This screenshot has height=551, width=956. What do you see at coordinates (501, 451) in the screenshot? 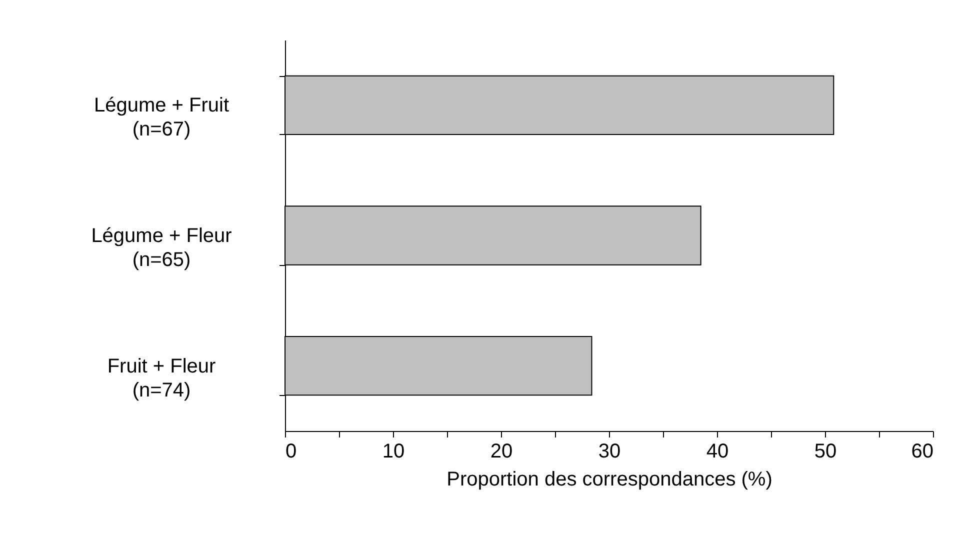
I see `x-tick-label: 20` at bounding box center [501, 451].